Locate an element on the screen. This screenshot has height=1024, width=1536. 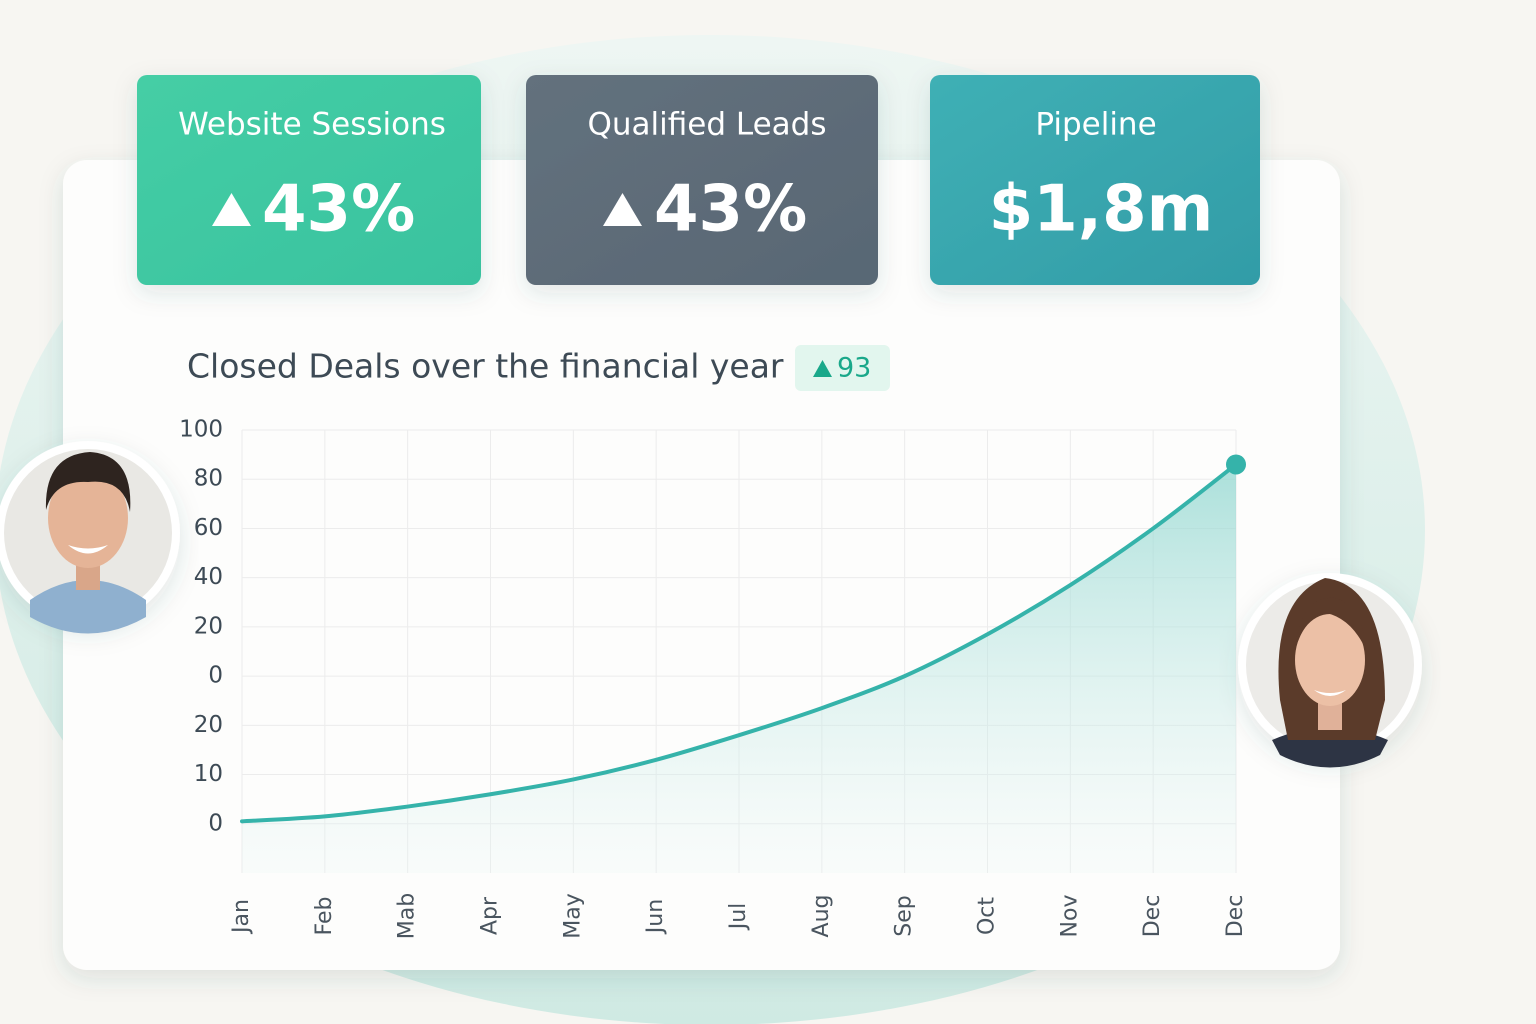
x-tick-label: Aug is located at coordinates (821, 916).